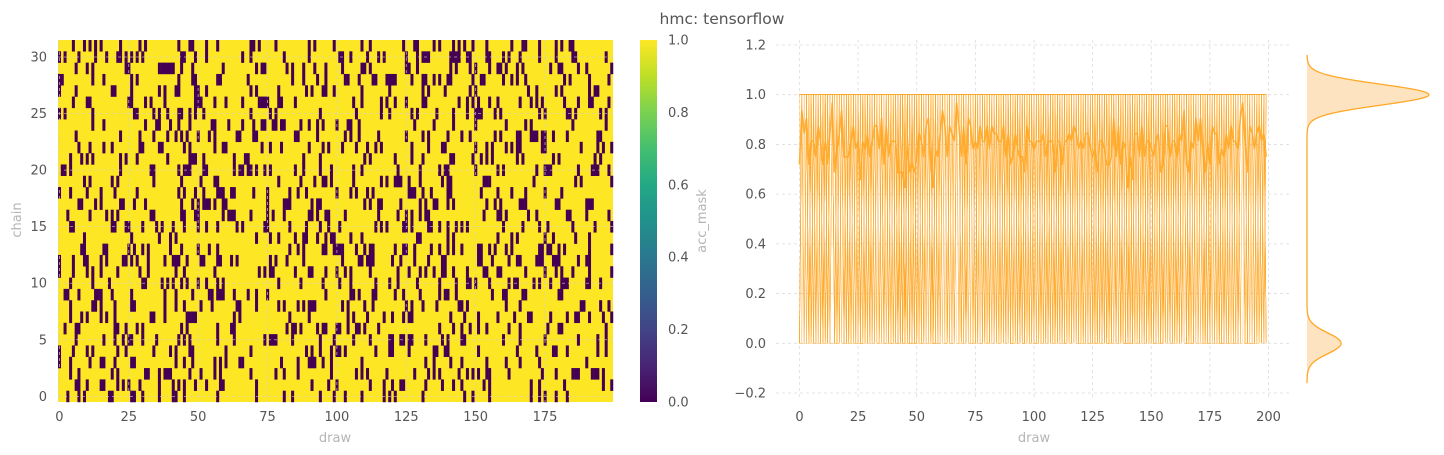 This screenshot has width=1444, height=455. I want to click on heatmap-x-tick-label: 175, so click(545, 417).